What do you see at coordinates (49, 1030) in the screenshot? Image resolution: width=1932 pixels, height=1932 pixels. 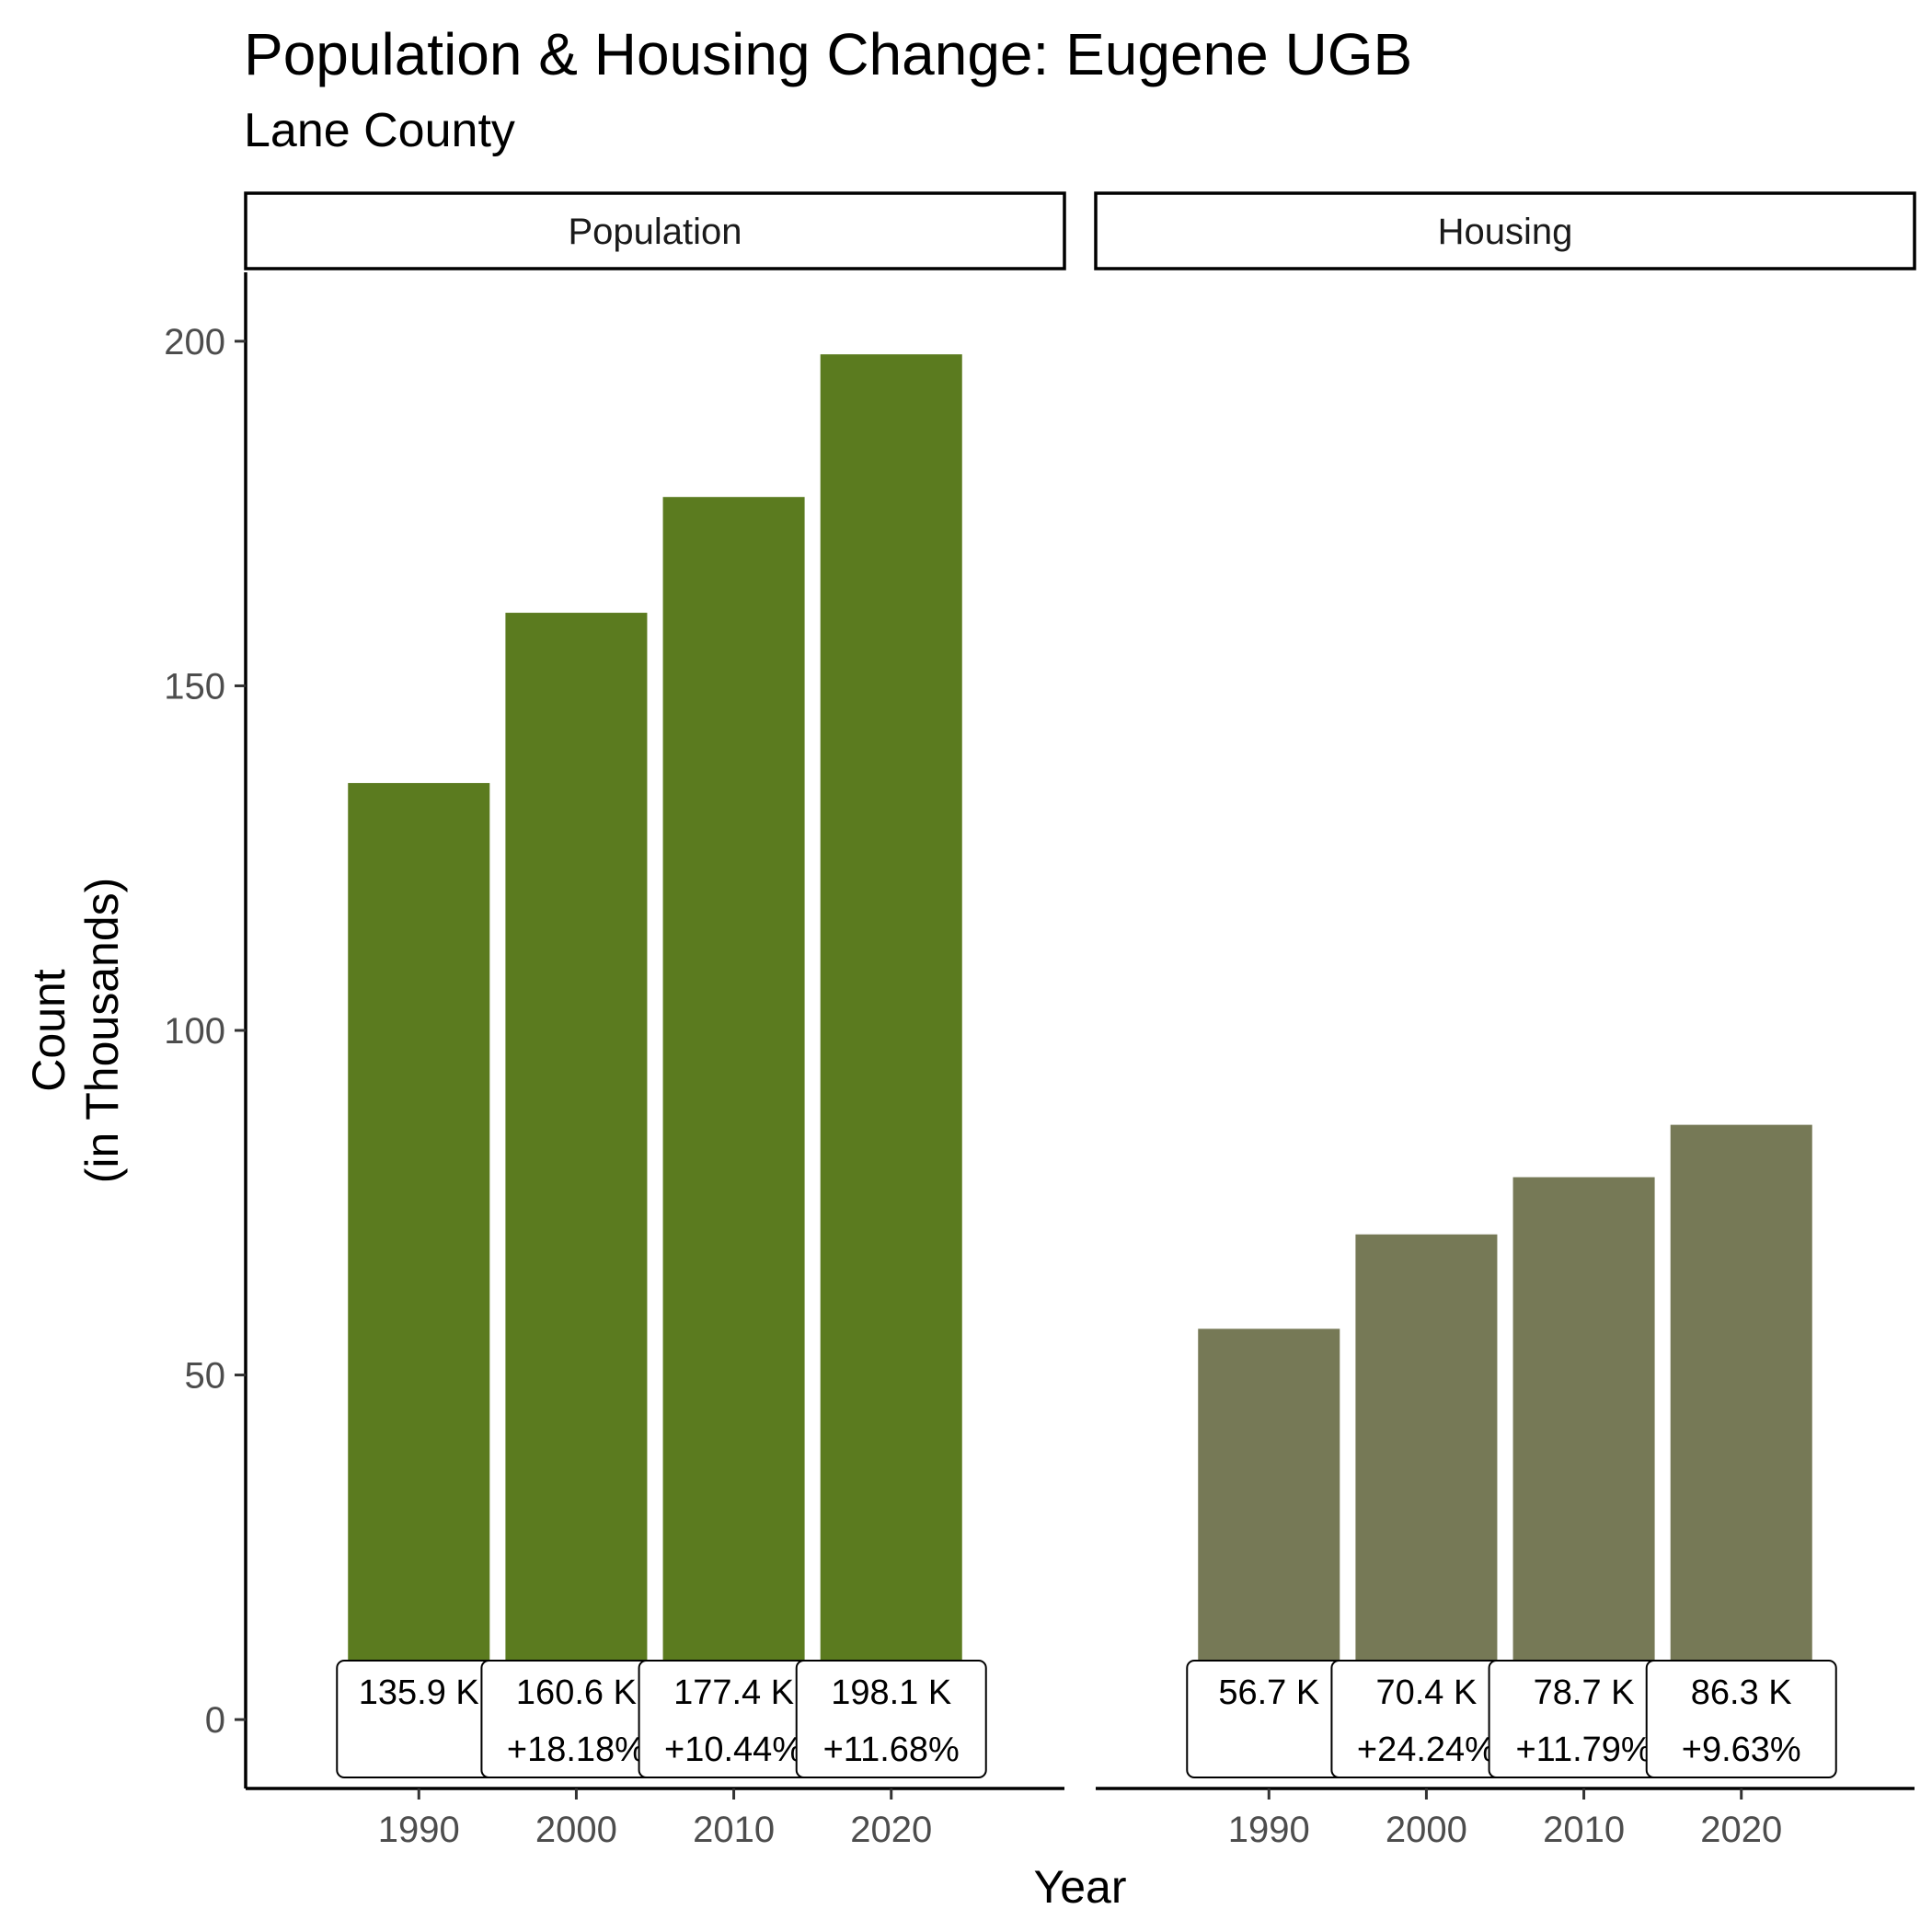 I see `y-axis-title-line: Count` at bounding box center [49, 1030].